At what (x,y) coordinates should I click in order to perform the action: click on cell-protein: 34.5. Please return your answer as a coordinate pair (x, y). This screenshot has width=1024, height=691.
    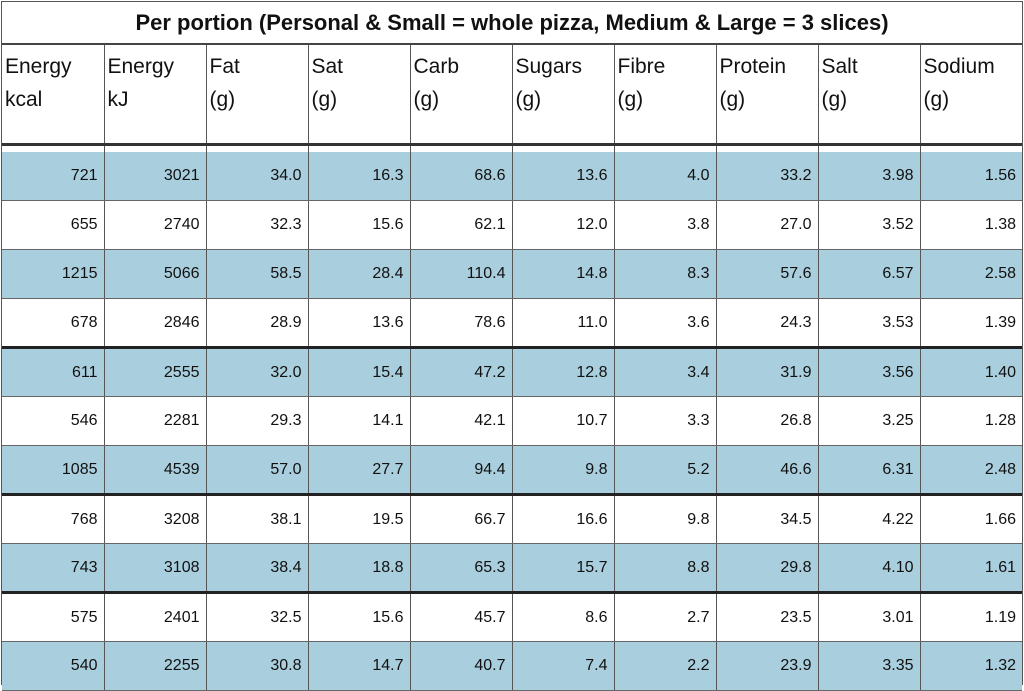
    Looking at the image, I should click on (767, 518).